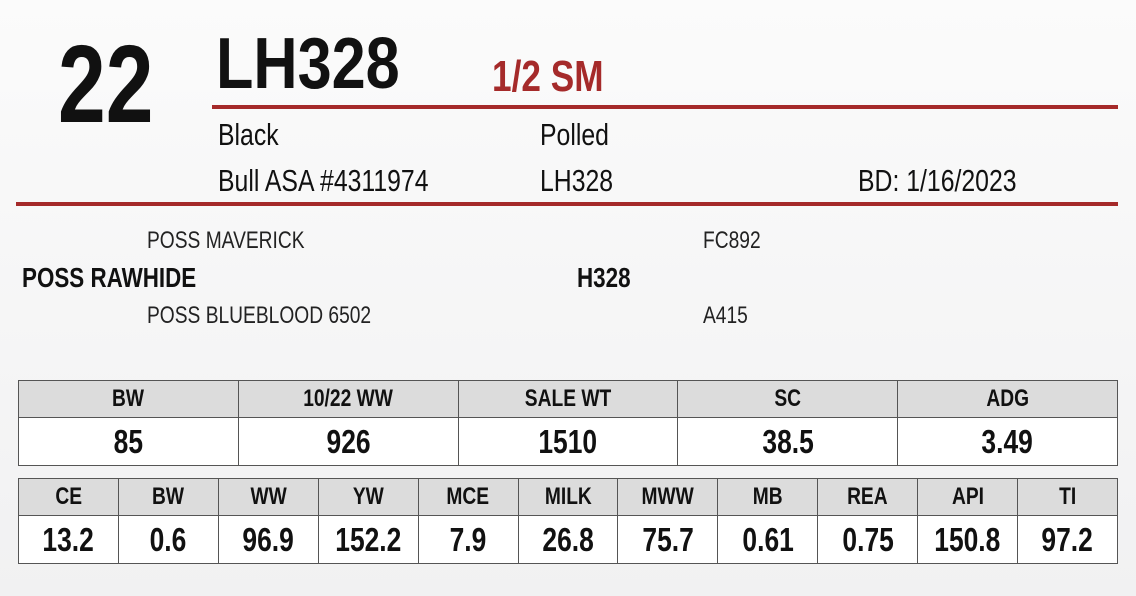 This screenshot has height=596, width=1136. I want to click on value-cell-text: 0.61, so click(768, 539).